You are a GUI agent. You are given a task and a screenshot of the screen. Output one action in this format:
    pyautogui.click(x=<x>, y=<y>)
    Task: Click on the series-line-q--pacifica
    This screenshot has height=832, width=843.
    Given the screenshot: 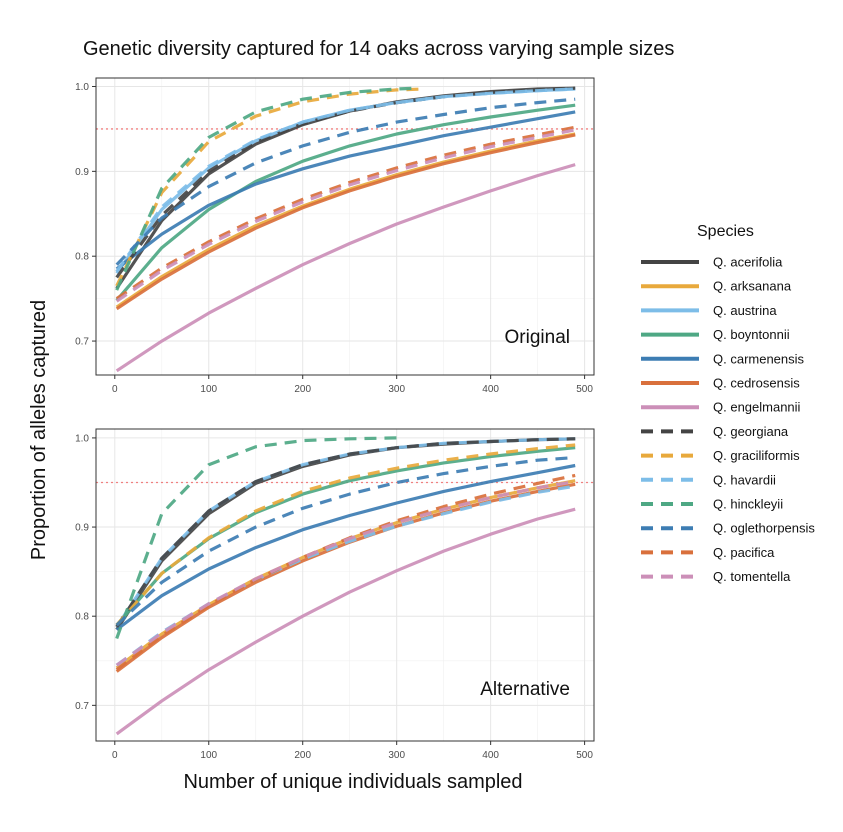 What is the action you would take?
    pyautogui.click(x=345, y=212)
    